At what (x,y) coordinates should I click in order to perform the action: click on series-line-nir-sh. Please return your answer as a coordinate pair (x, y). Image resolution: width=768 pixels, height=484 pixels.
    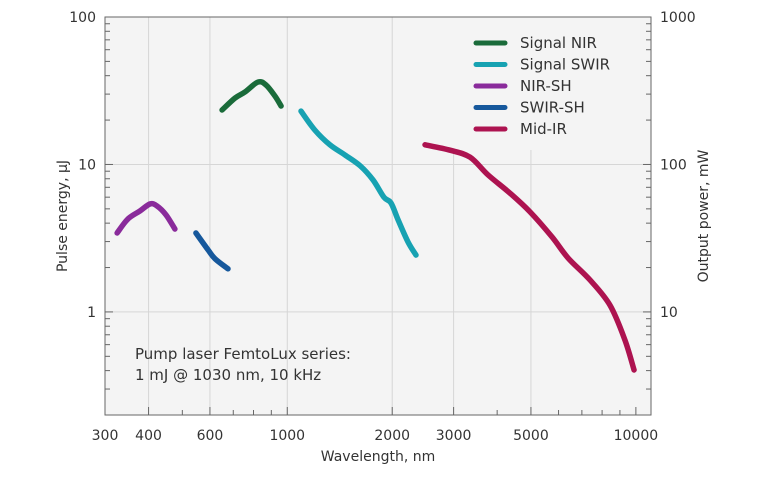
    Looking at the image, I should click on (146, 218).